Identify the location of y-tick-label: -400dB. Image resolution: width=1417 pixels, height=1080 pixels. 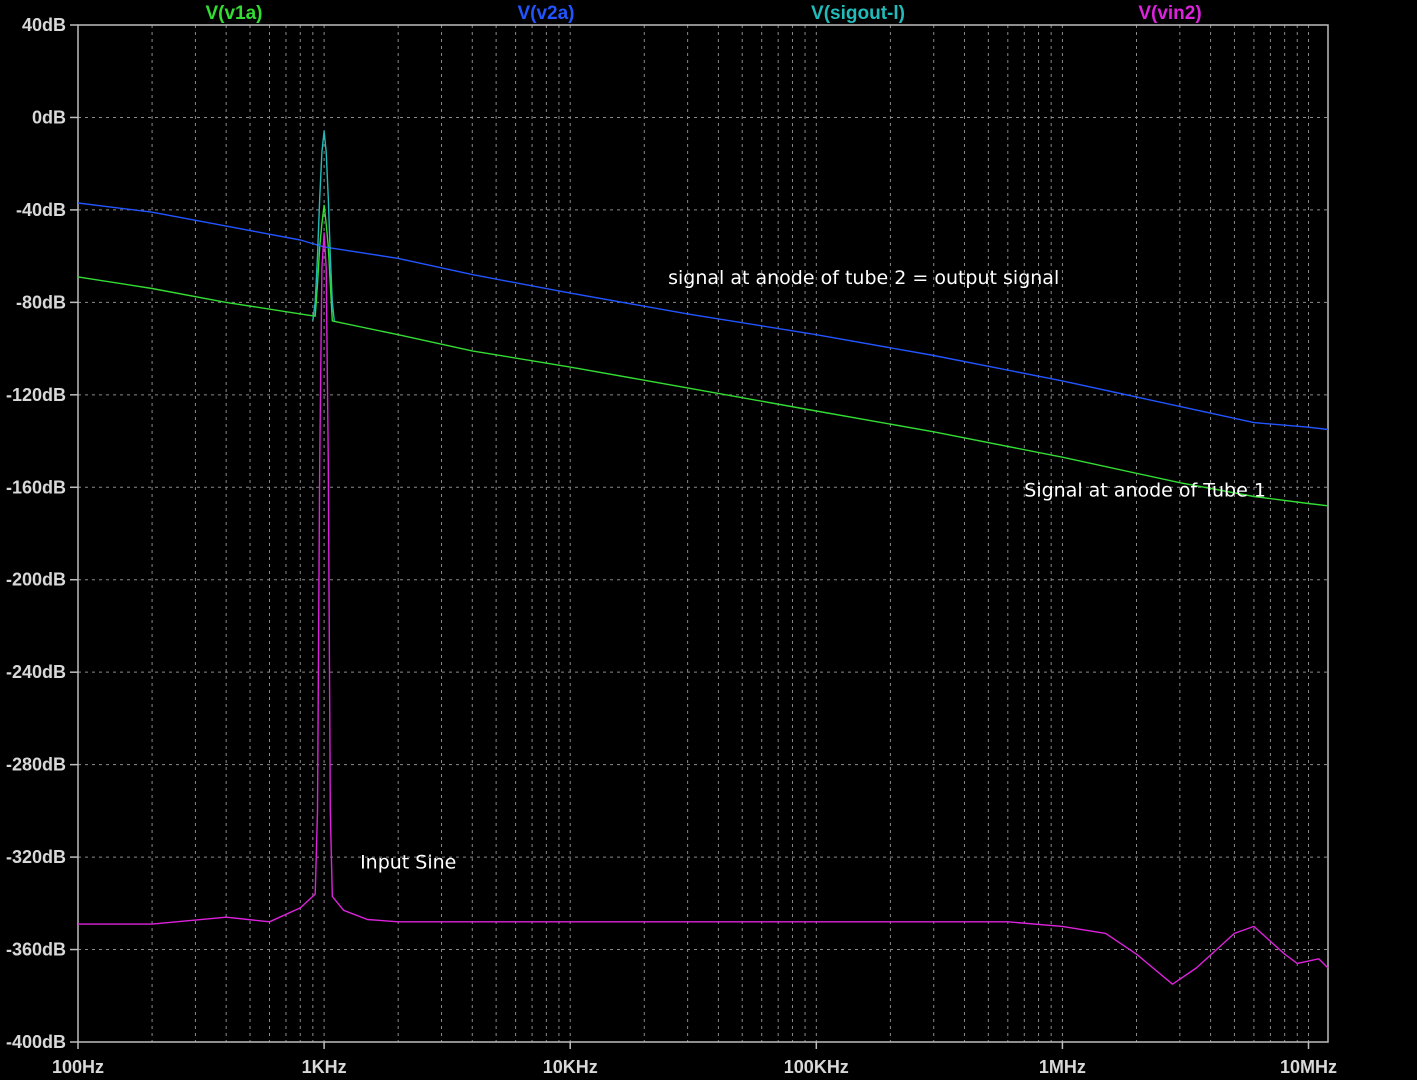
(36, 1042).